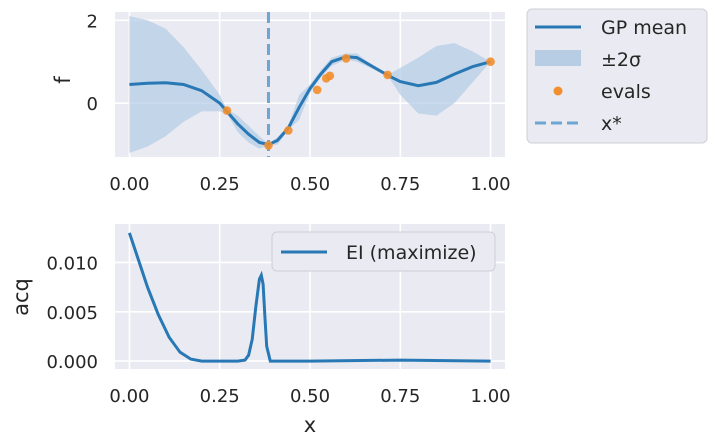 This screenshot has height=446, width=715. I want to click on ei-line, so click(309, 297).